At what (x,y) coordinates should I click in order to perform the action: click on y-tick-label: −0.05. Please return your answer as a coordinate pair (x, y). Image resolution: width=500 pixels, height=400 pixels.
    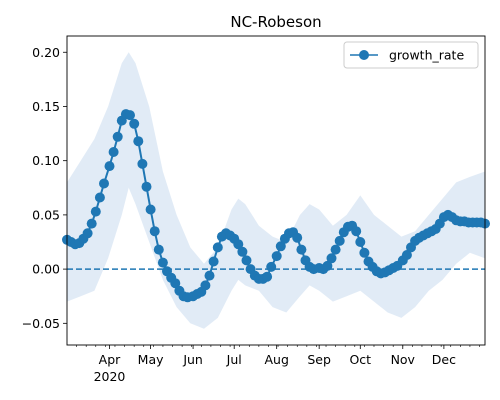
    Looking at the image, I should click on (41, 323).